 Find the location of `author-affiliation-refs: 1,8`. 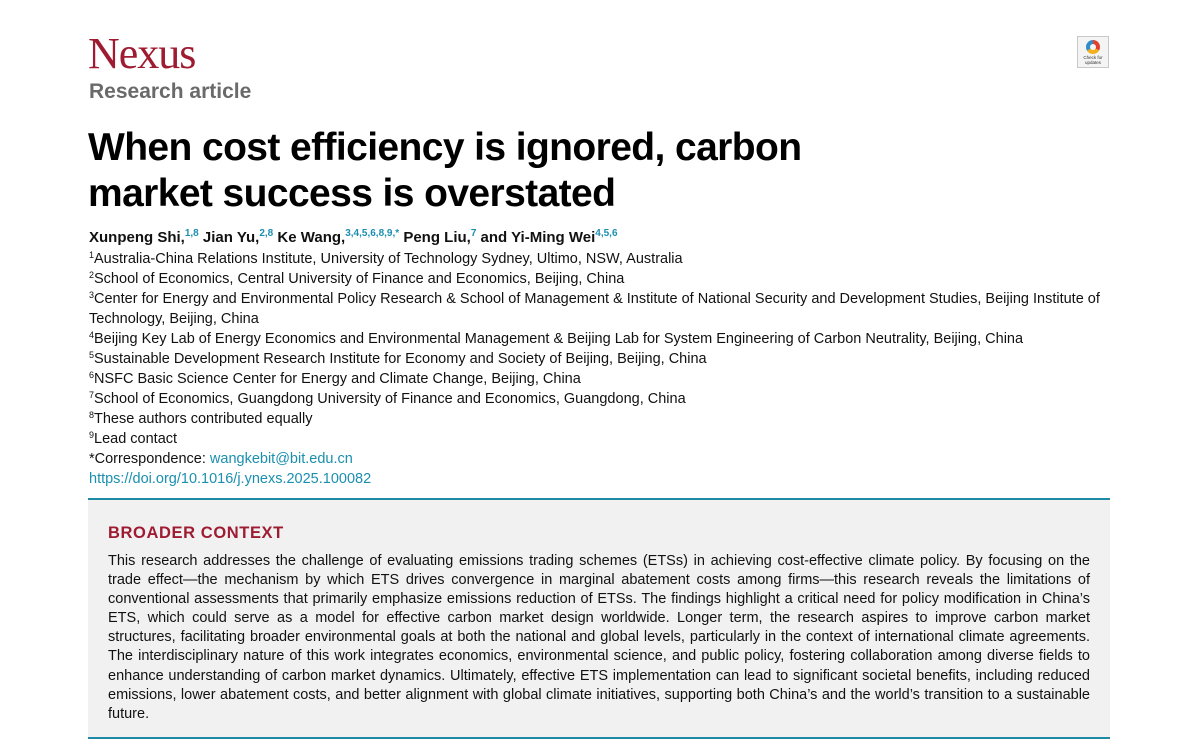

author-affiliation-refs: 1,8 is located at coordinates (191, 233).